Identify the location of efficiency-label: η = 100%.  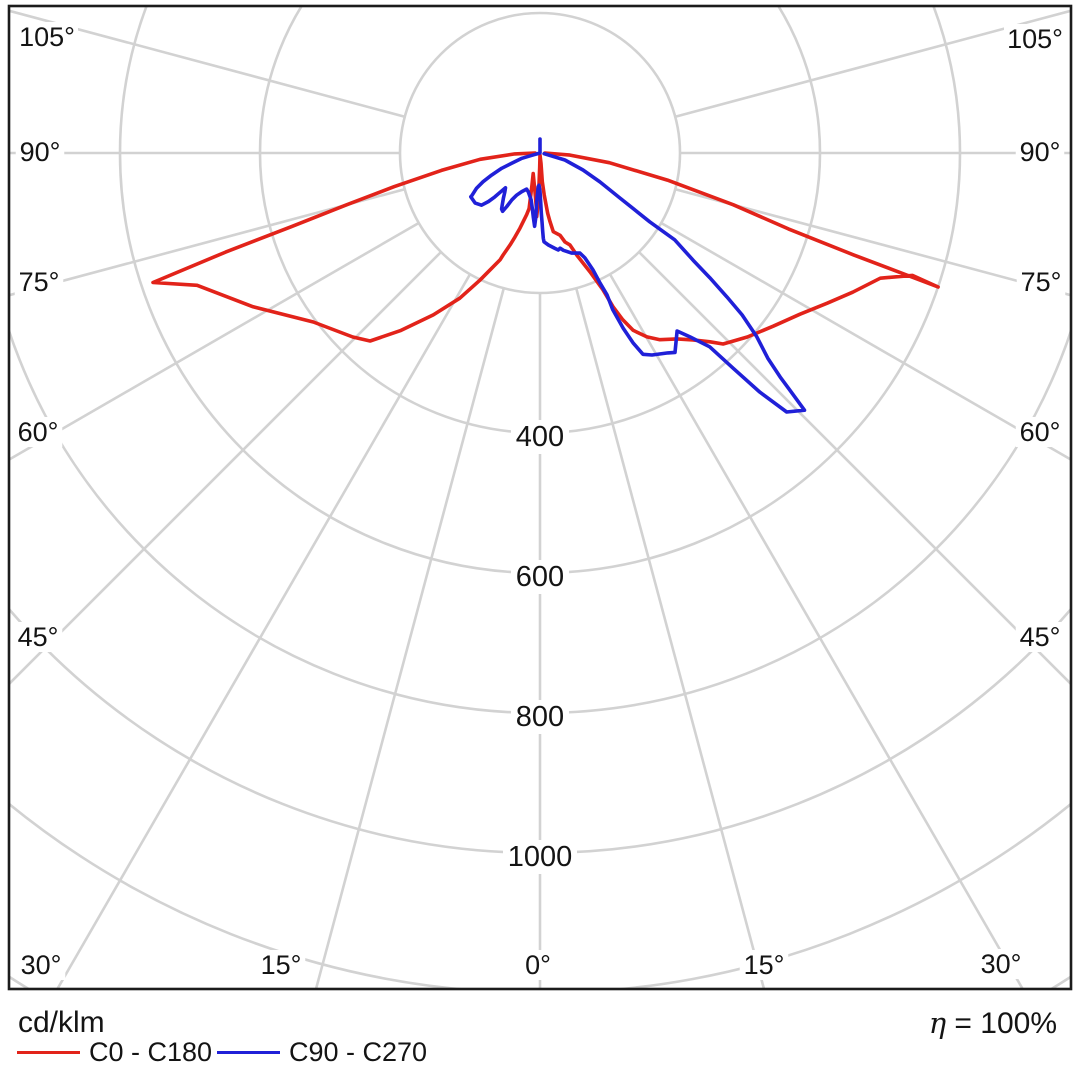
(993, 1023).